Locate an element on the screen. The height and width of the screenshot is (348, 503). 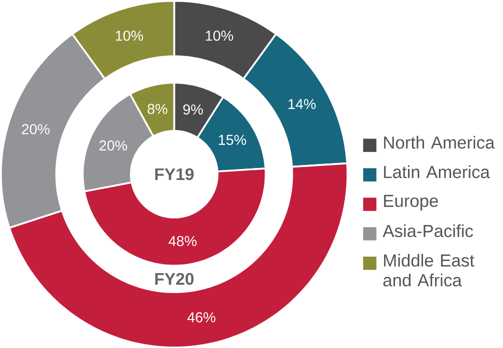
data-label: 14% is located at coordinates (302, 103).